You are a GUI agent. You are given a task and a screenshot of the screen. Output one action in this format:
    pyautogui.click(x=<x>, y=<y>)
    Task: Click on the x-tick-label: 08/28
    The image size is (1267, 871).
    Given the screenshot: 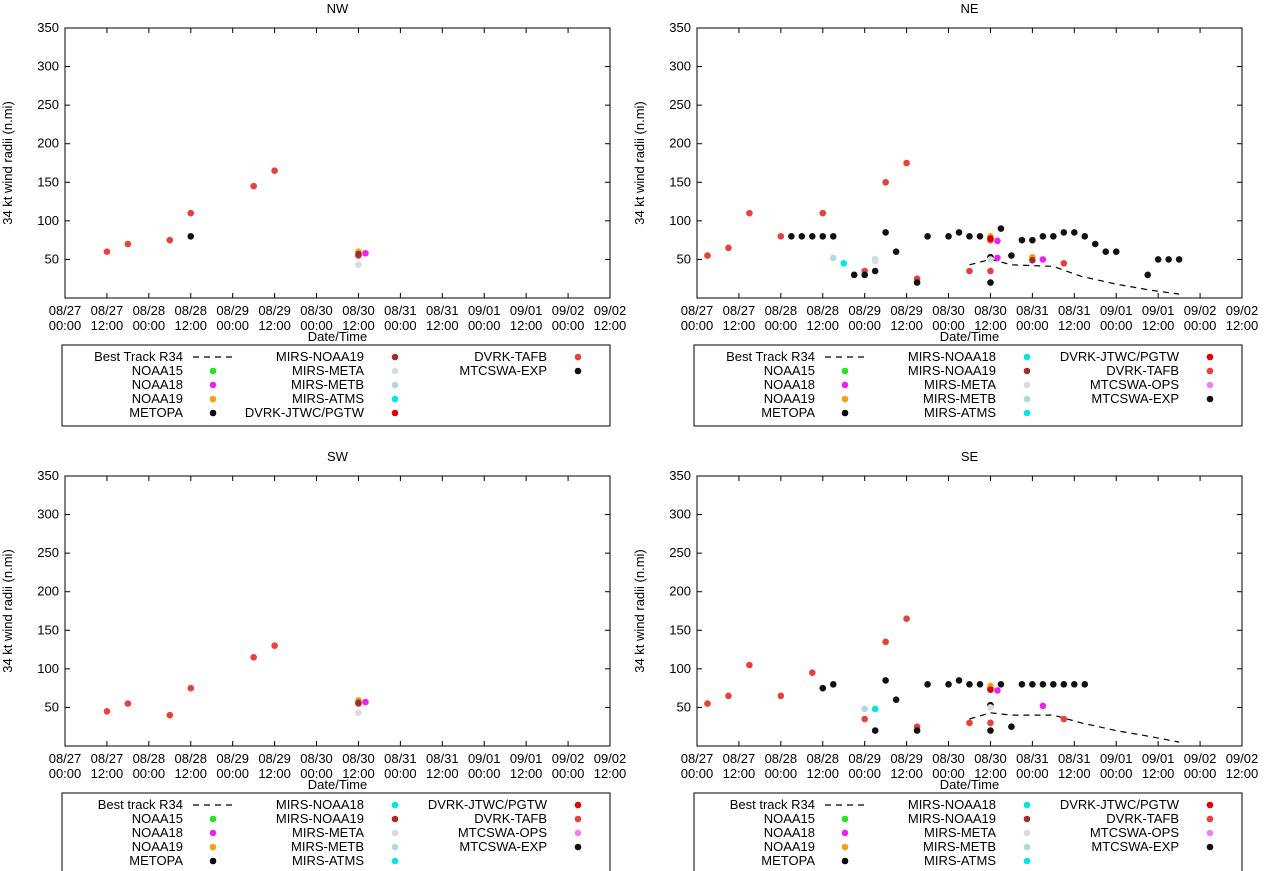 What is the action you would take?
    pyautogui.click(x=149, y=310)
    